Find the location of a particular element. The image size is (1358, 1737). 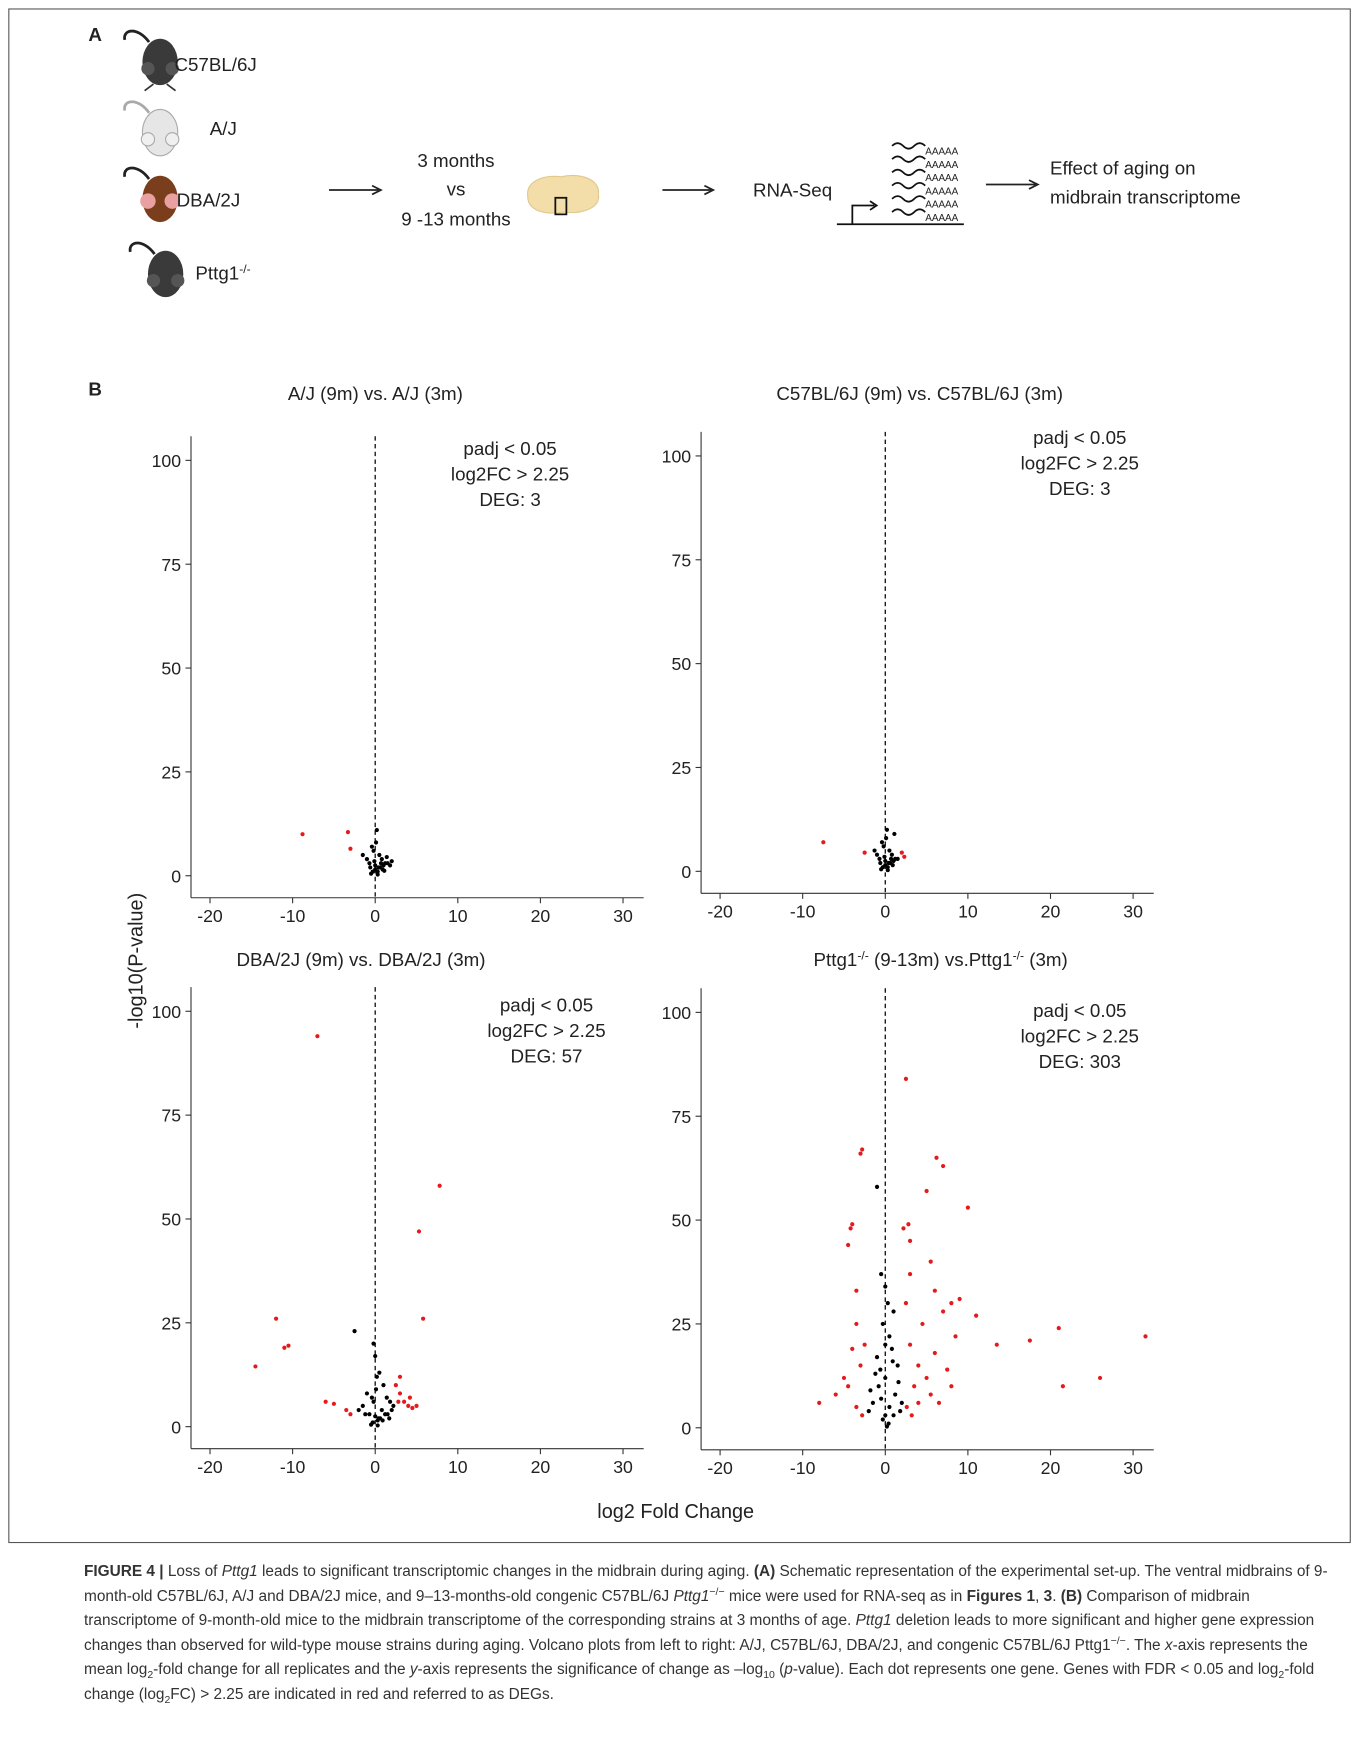

caption-bold: 3 is located at coordinates (1048, 1596).